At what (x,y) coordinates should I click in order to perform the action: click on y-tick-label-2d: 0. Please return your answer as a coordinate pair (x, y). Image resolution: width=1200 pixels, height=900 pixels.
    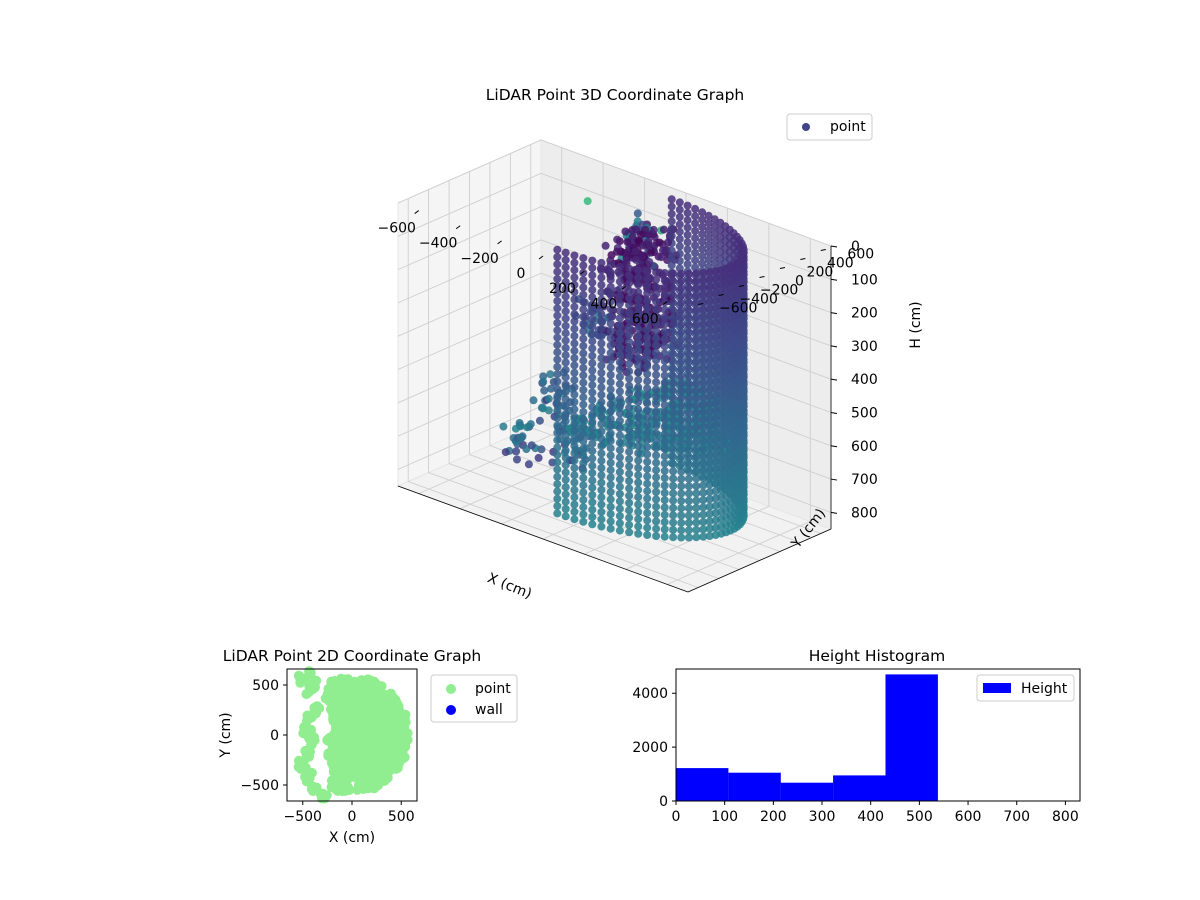
    Looking at the image, I should click on (274, 736).